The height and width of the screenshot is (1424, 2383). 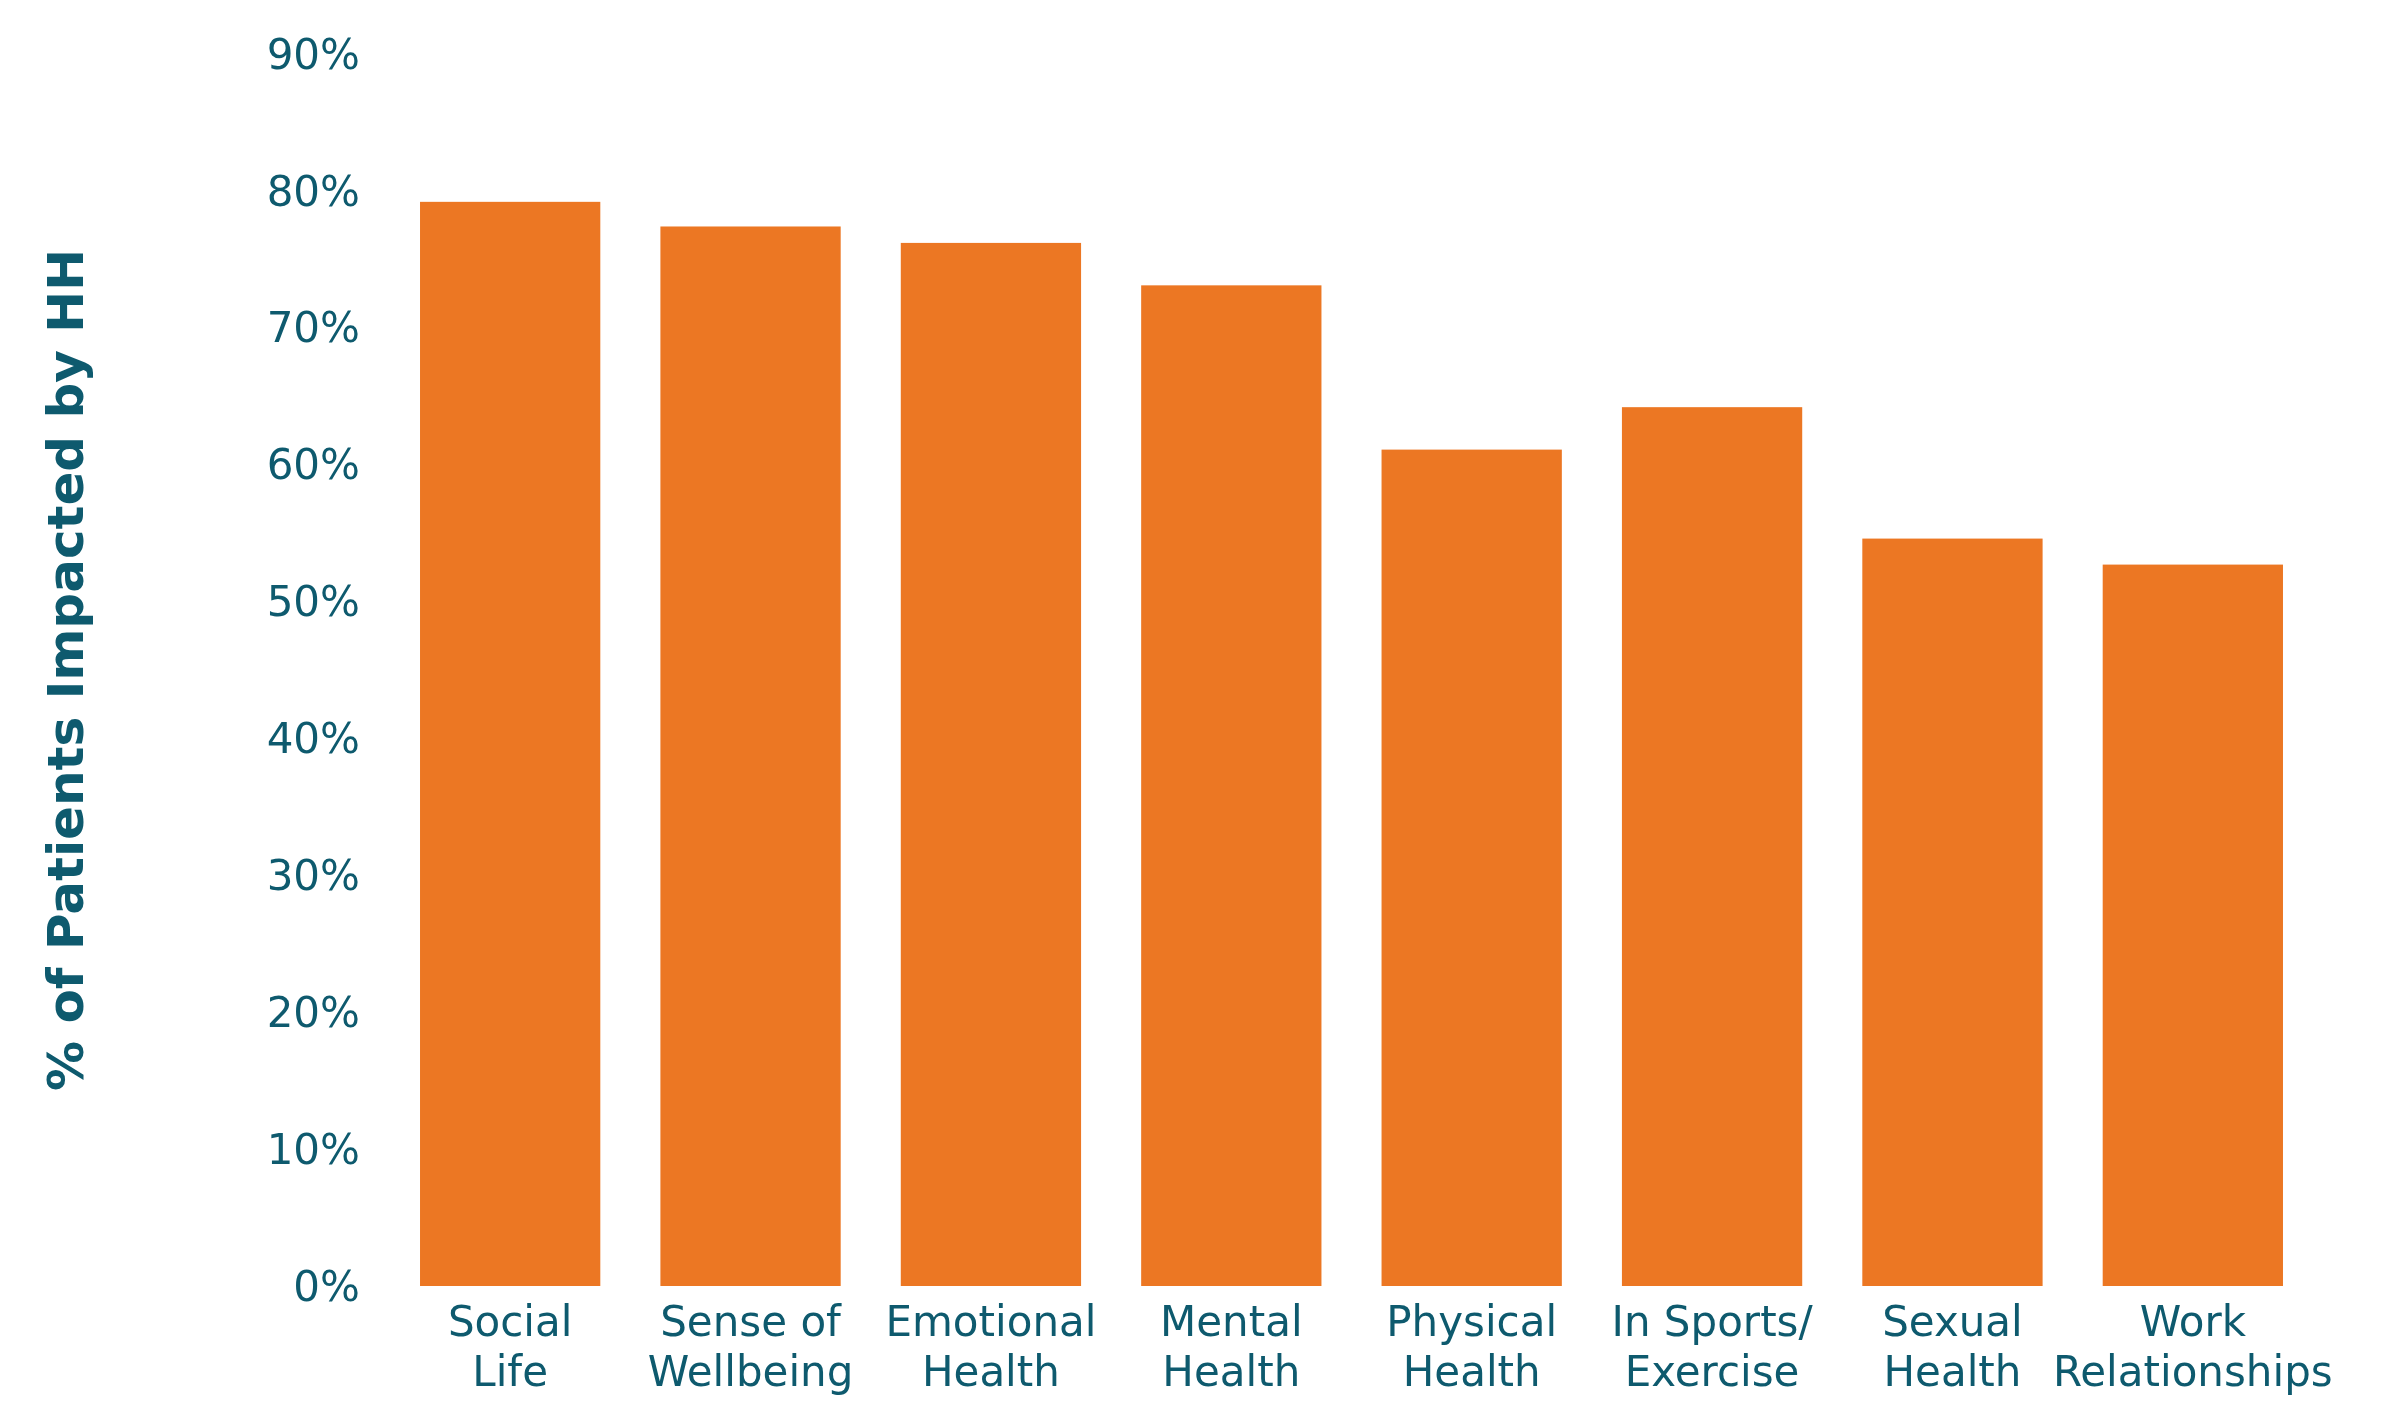 What do you see at coordinates (313, 465) in the screenshot?
I see `y-tick-label: 60%` at bounding box center [313, 465].